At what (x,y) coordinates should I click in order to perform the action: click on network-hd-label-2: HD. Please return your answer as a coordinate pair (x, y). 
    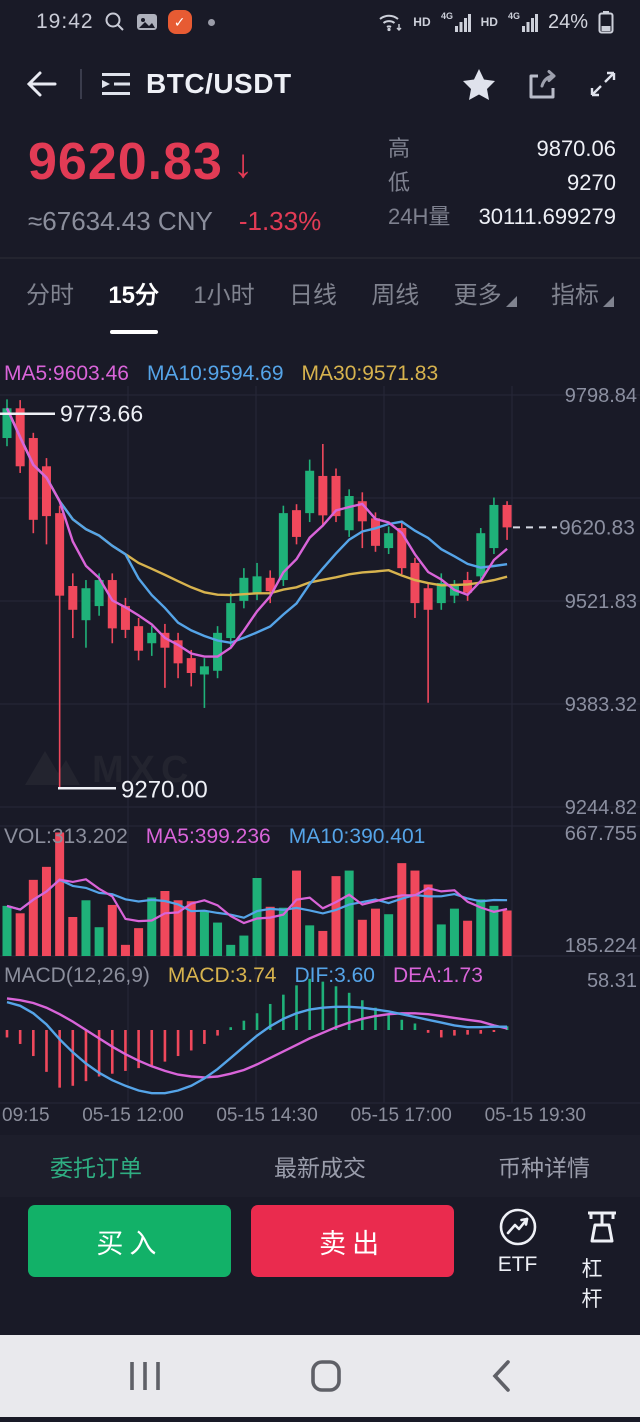
    Looking at the image, I should click on (489, 22).